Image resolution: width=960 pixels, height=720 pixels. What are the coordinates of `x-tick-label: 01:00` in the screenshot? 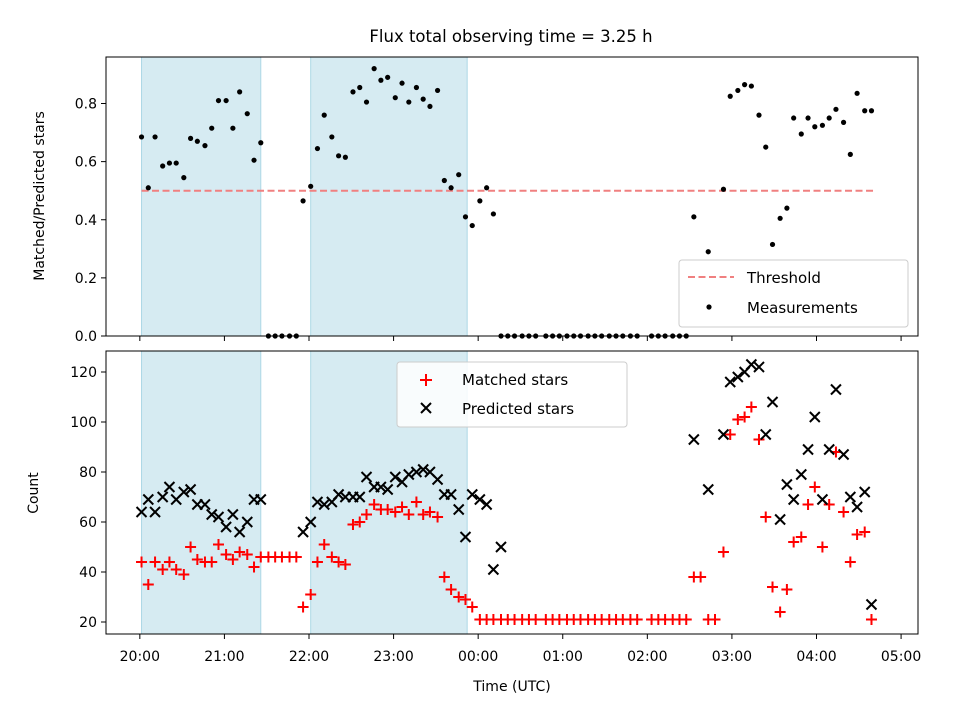 It's located at (563, 657).